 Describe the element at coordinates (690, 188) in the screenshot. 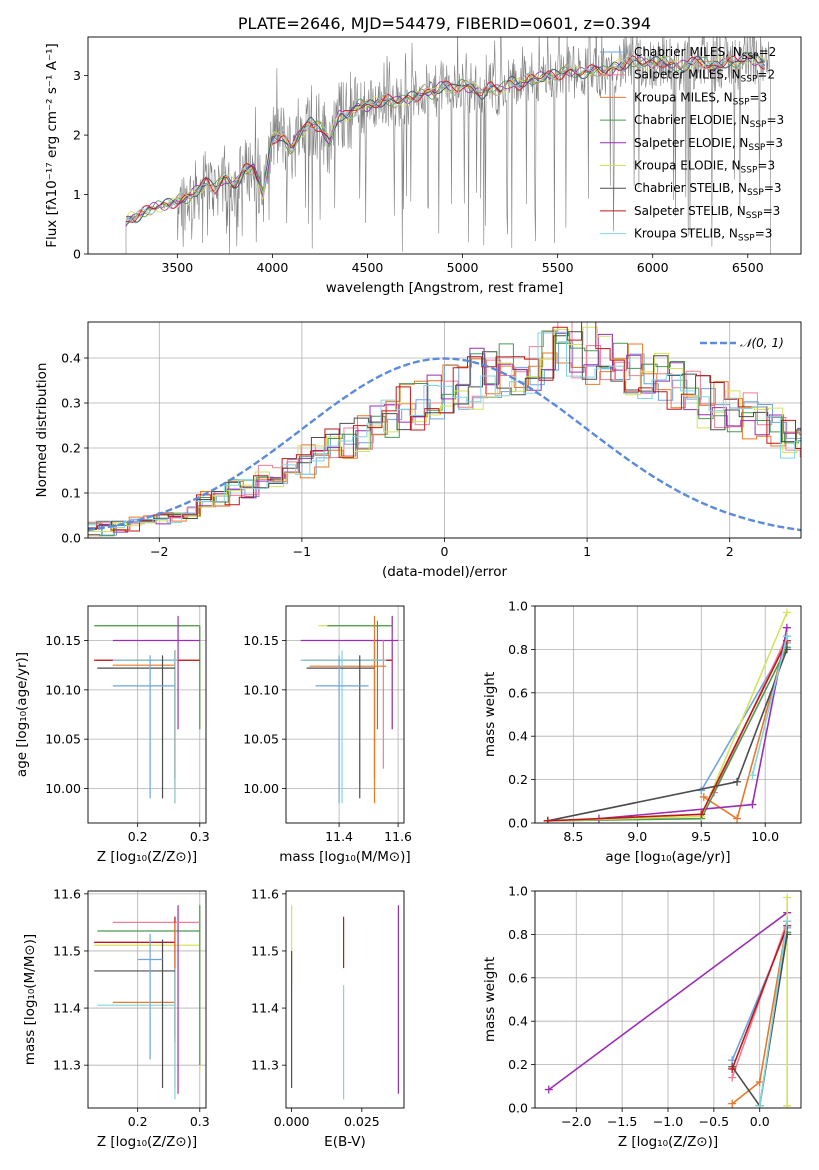

I see `legend-label: Chabrier STELIB, N` at that location.